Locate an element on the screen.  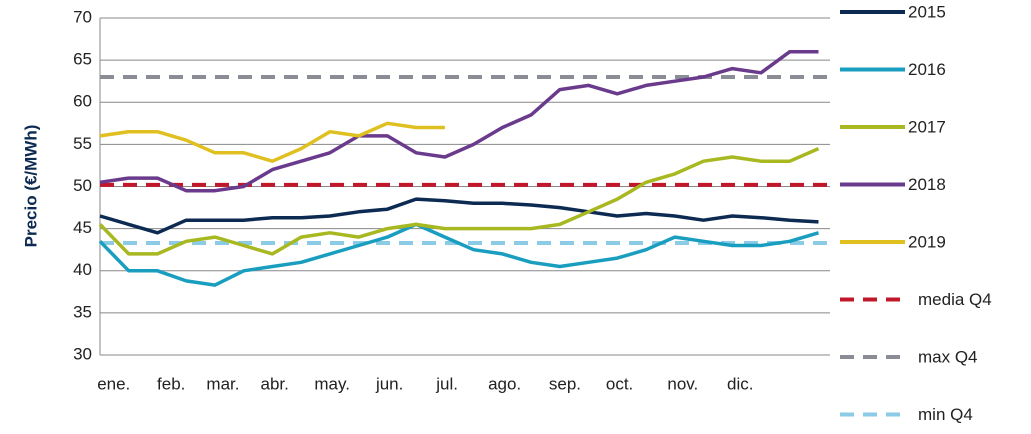
x-tick-label: may. is located at coordinates (332, 383).